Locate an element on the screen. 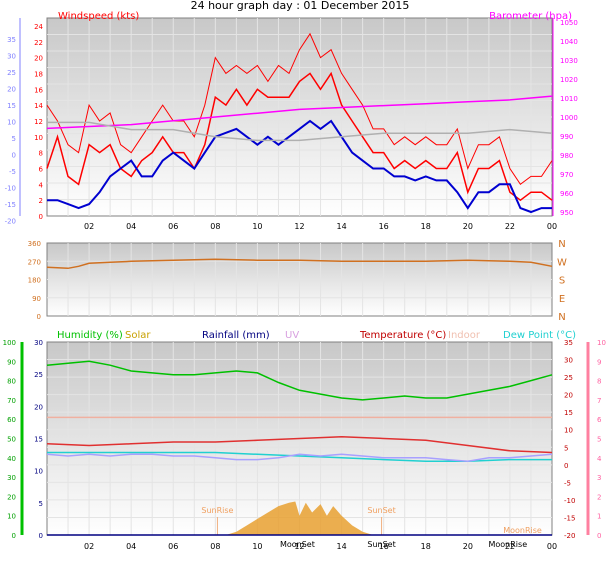  x-tick-label: 18 is located at coordinates (426, 226).